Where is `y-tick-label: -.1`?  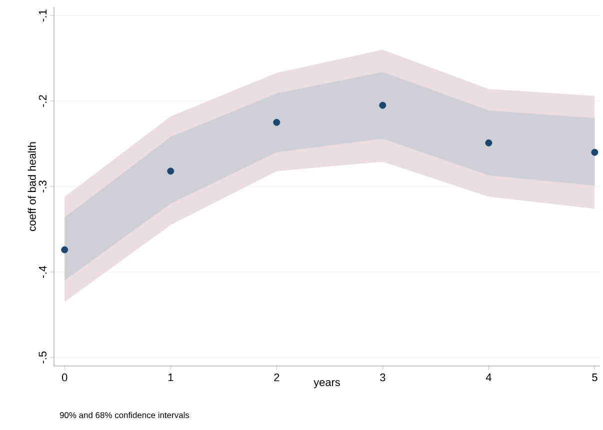
y-tick-label: -.1 is located at coordinates (42, 16).